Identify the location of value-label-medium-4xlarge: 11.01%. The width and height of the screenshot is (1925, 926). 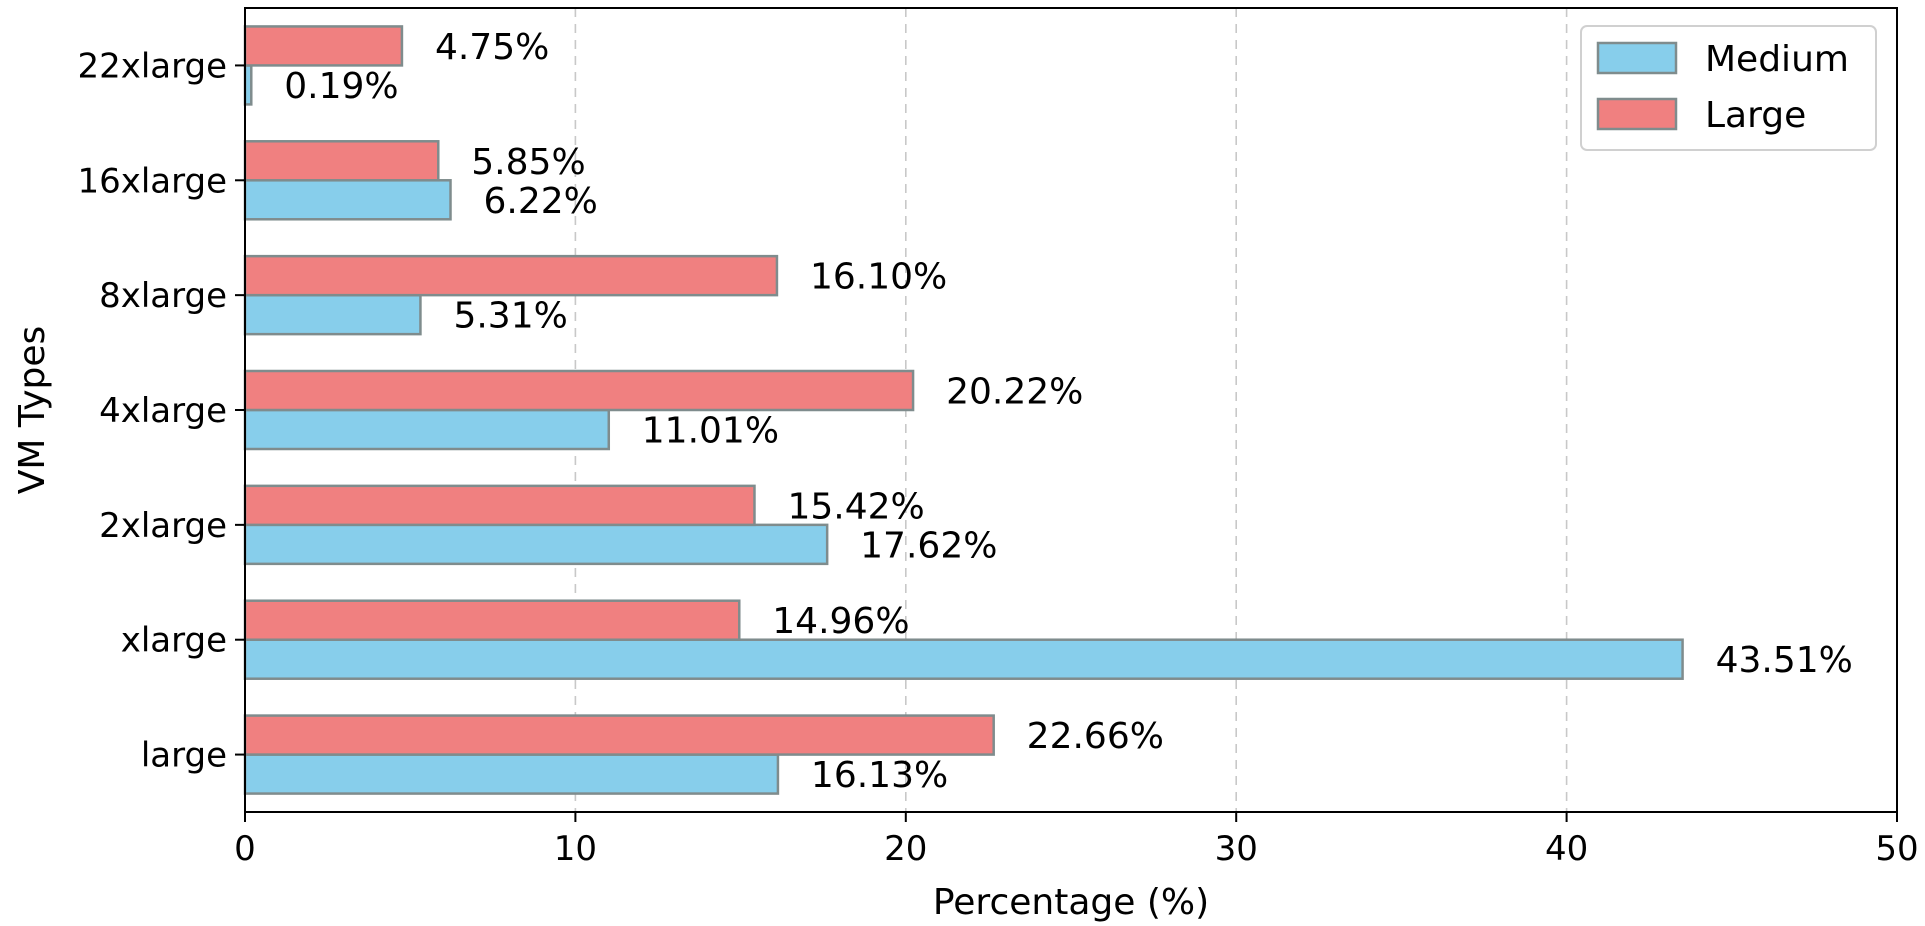
(710, 431).